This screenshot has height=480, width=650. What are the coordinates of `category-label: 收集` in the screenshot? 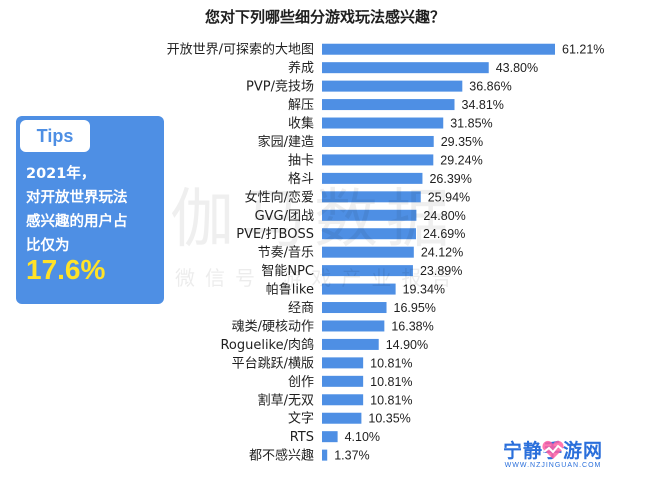 It's located at (301, 124).